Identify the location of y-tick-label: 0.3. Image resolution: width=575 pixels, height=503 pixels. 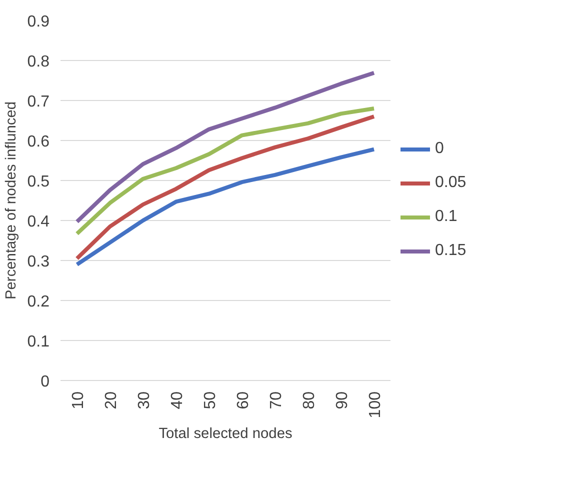
(38, 262).